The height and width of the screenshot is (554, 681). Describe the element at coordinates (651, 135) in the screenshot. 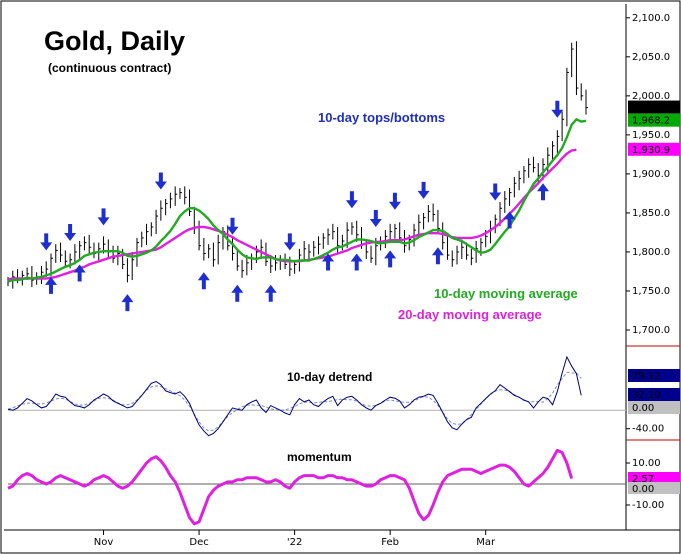

I see `y-tick-label: 1,950.0` at that location.